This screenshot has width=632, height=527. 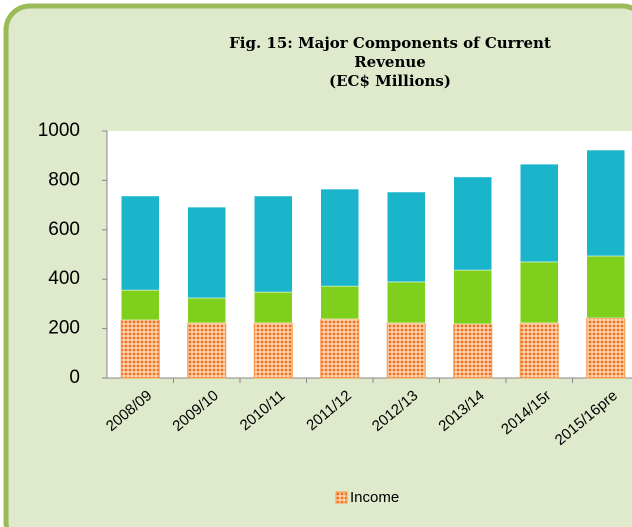 I want to click on y-tick-label: 800, so click(x=64, y=179).